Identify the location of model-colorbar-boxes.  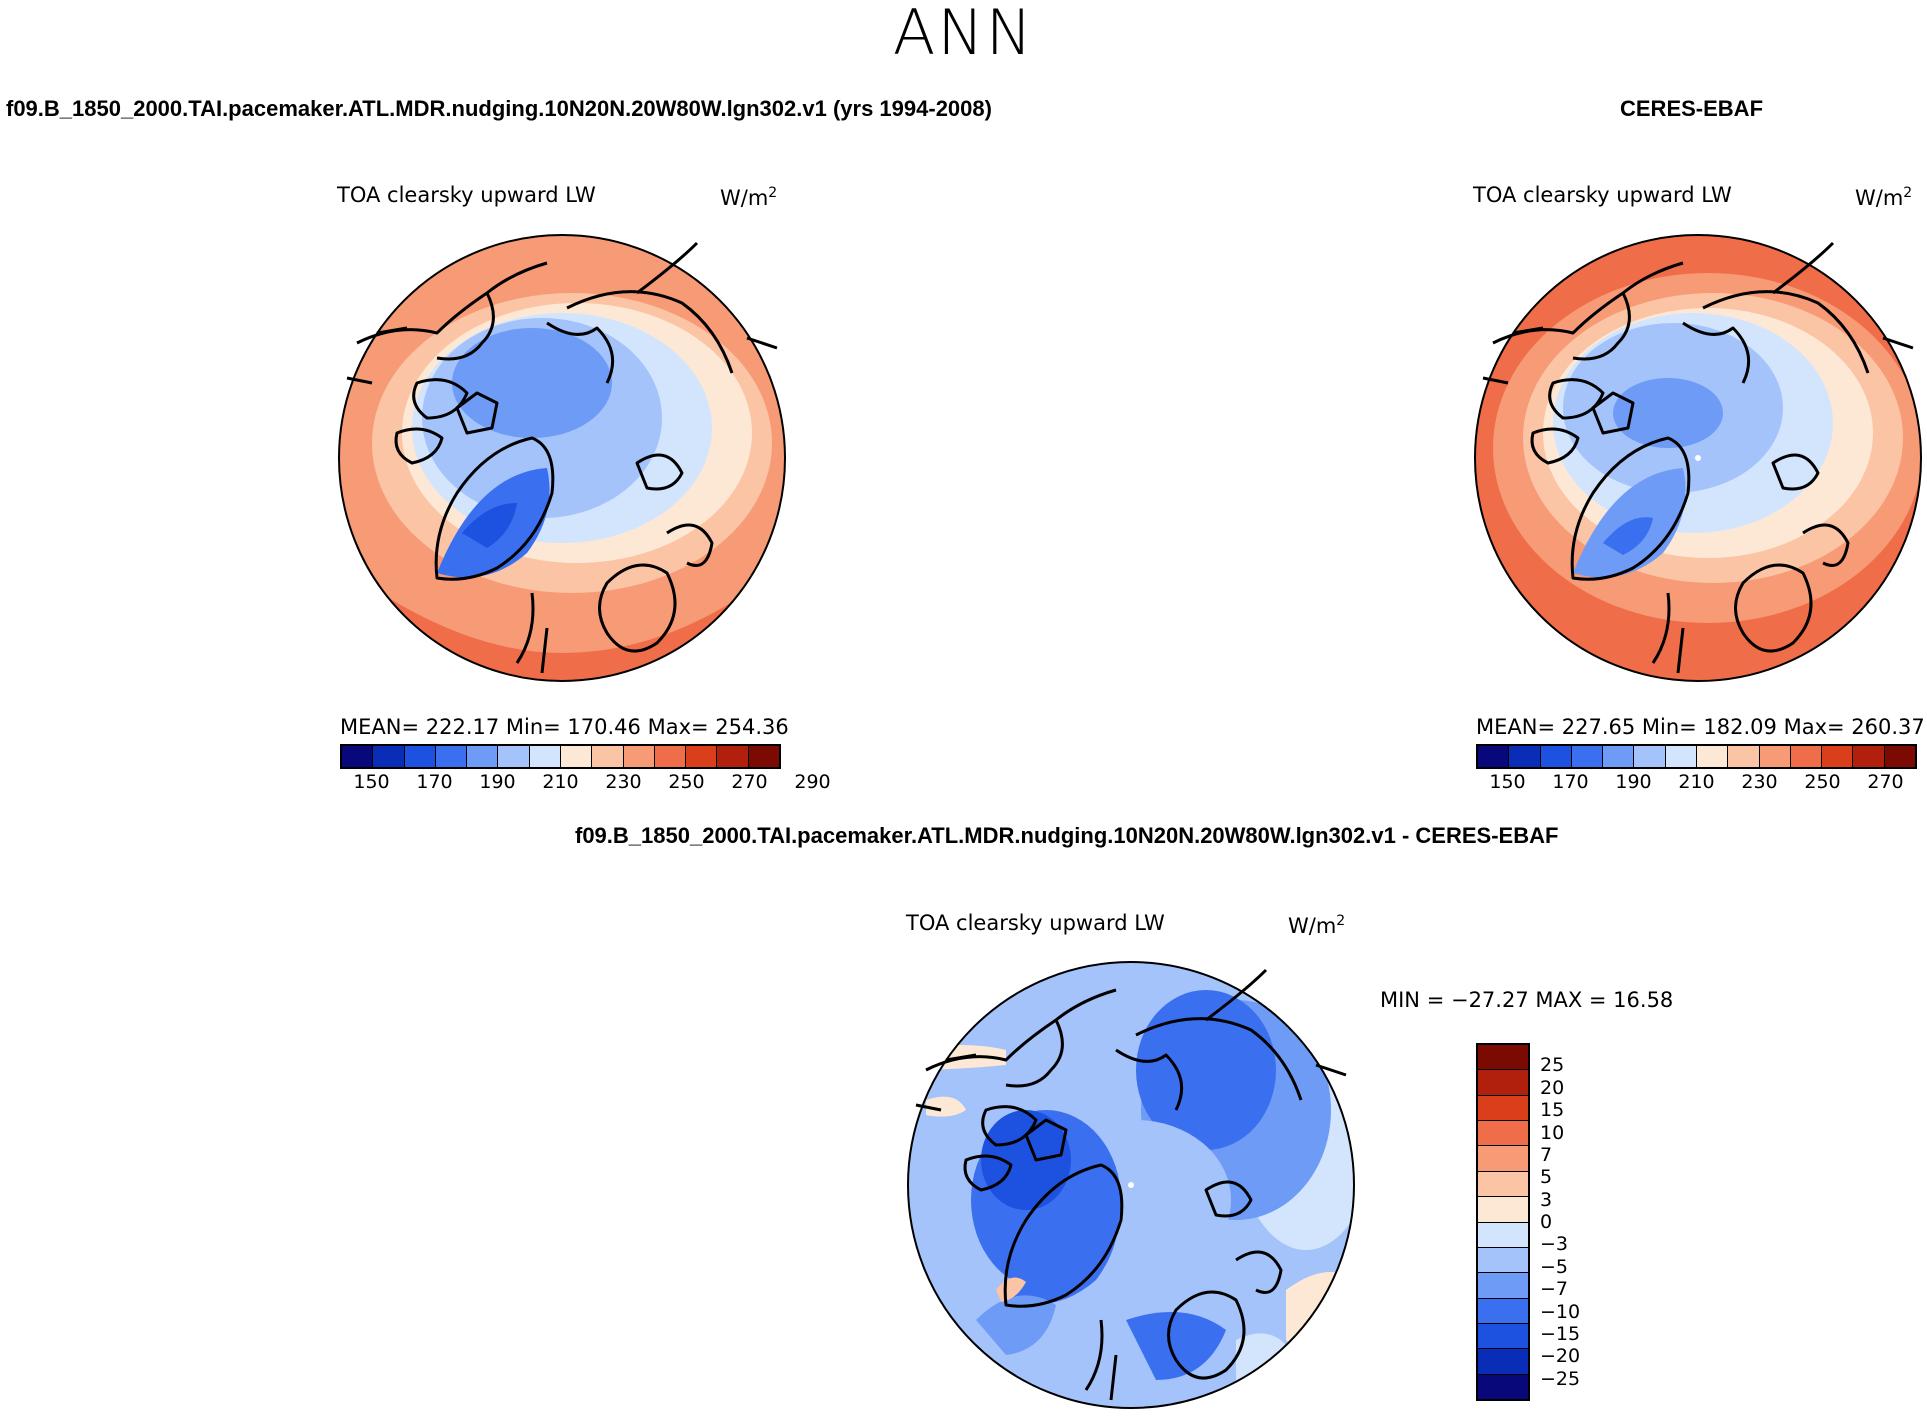
(560, 756).